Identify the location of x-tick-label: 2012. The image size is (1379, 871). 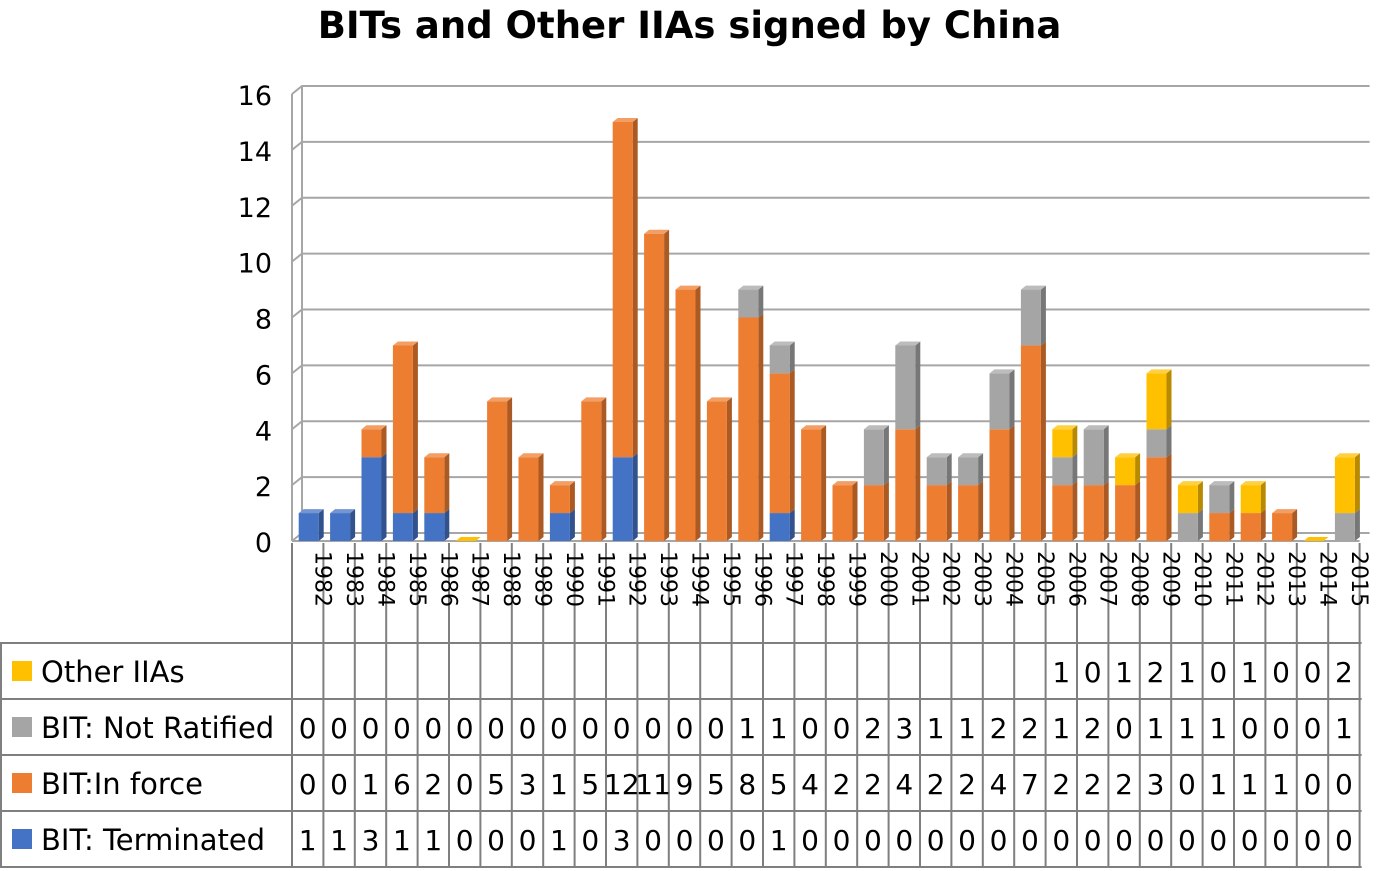
(1264, 579).